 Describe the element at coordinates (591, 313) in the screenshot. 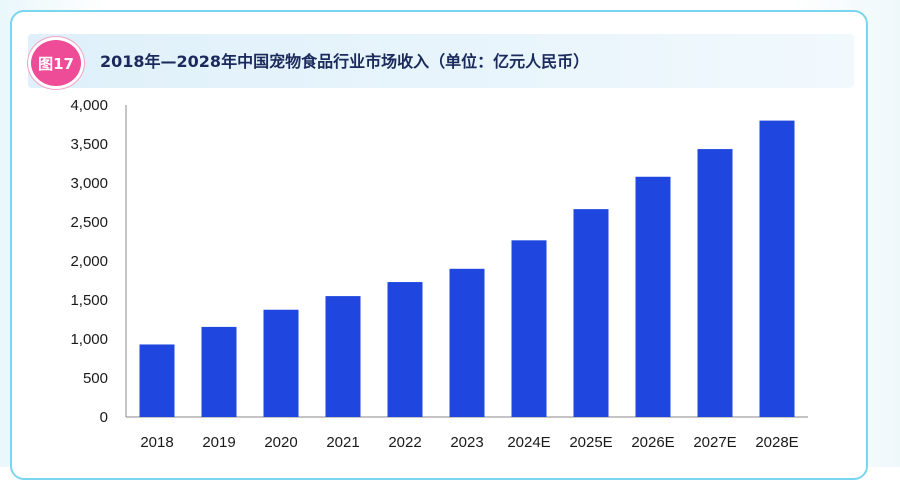

I see `bar-2025E` at that location.